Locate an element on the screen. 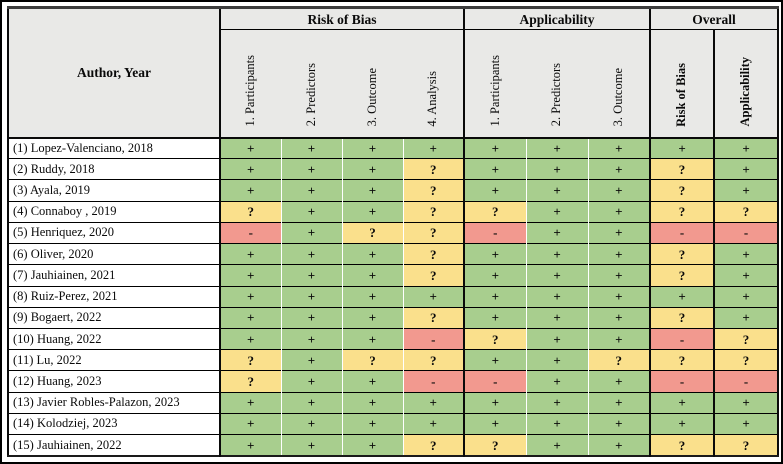  study-row: (11) Lu, 2022? +?? + +??? is located at coordinates (393, 360).